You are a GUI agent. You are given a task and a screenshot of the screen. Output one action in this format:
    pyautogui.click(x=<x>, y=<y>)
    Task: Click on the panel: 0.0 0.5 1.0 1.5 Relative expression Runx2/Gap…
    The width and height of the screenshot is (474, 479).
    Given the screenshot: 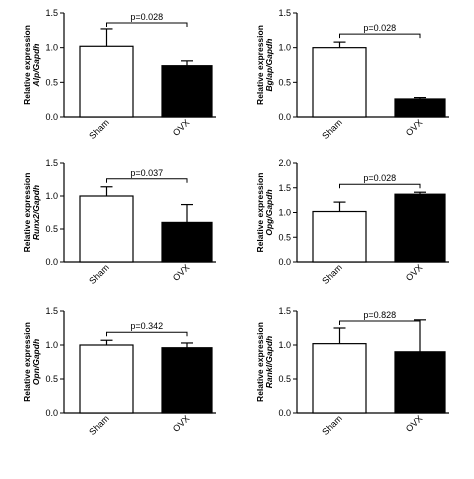 What is the action you would take?
    pyautogui.click(x=119, y=222)
    